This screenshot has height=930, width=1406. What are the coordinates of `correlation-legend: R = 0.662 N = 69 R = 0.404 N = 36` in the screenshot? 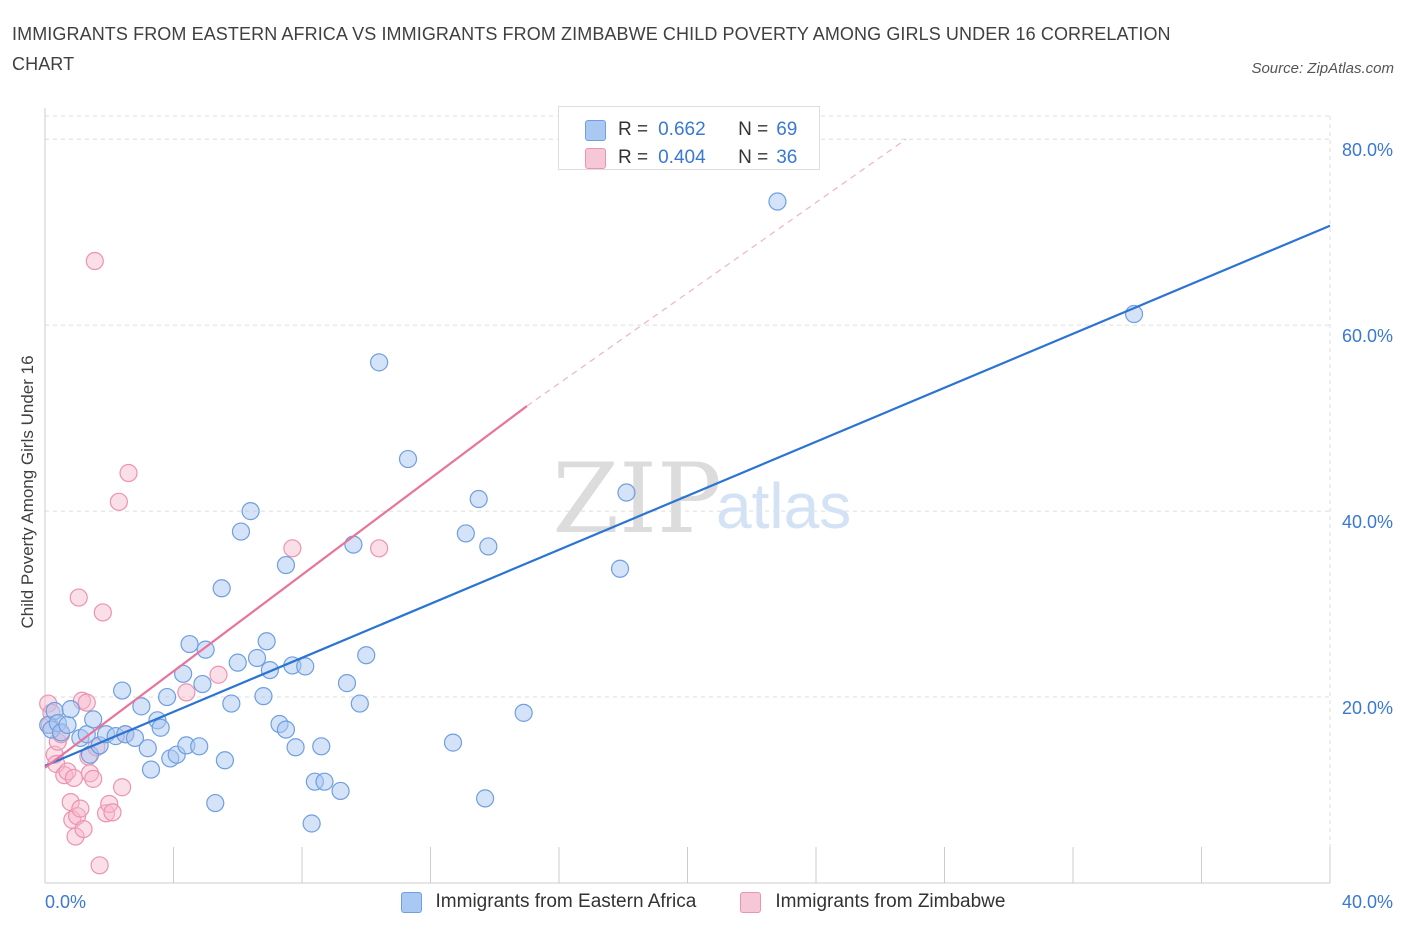 It's located at (689, 138).